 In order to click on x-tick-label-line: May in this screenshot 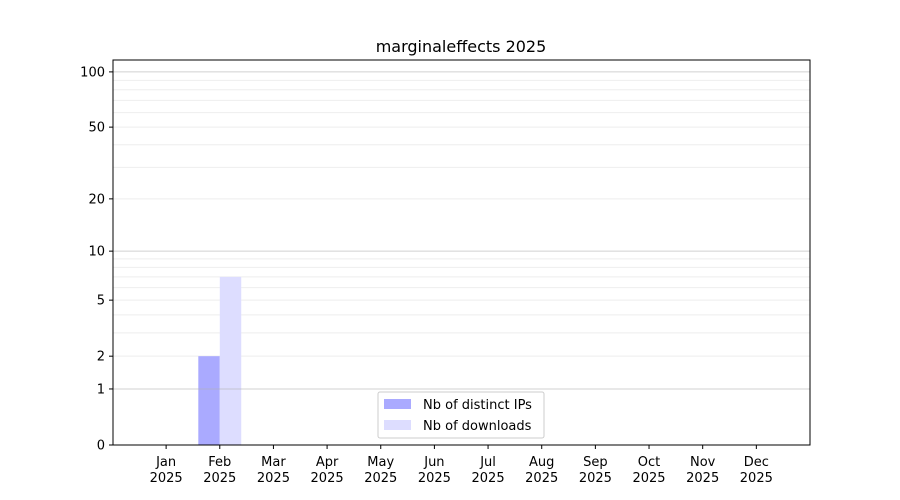, I will do `click(380, 462)`.